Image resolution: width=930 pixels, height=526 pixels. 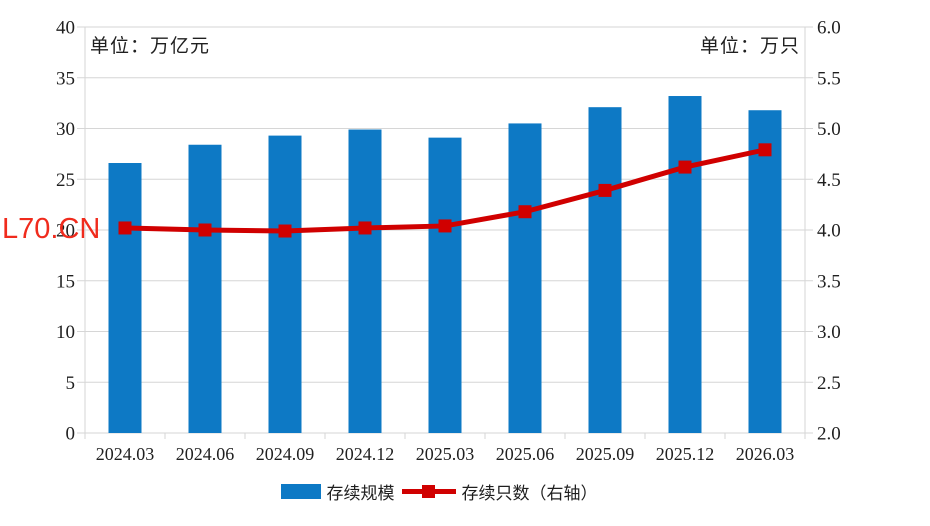 What do you see at coordinates (529, 493) in the screenshot?
I see `legend-label-line-series: 存续只数（右轴）` at bounding box center [529, 493].